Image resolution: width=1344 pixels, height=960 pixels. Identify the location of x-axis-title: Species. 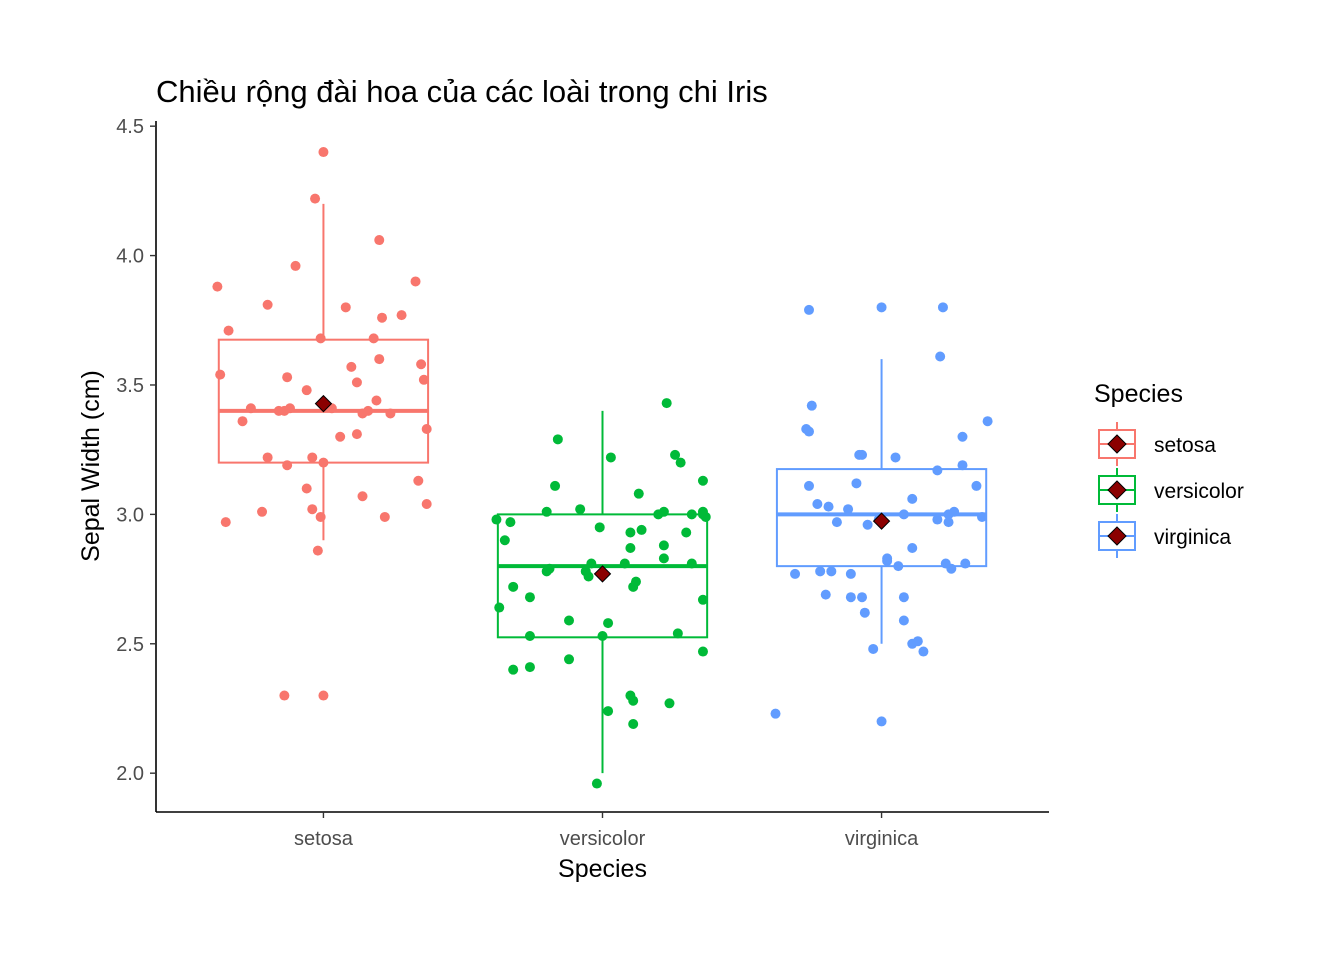
(602, 869).